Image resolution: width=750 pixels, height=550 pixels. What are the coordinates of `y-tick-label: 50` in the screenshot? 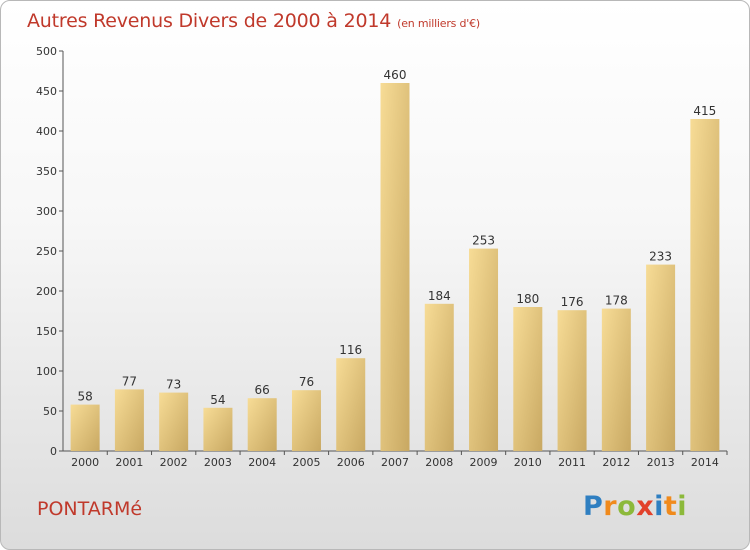 It's located at (50, 411).